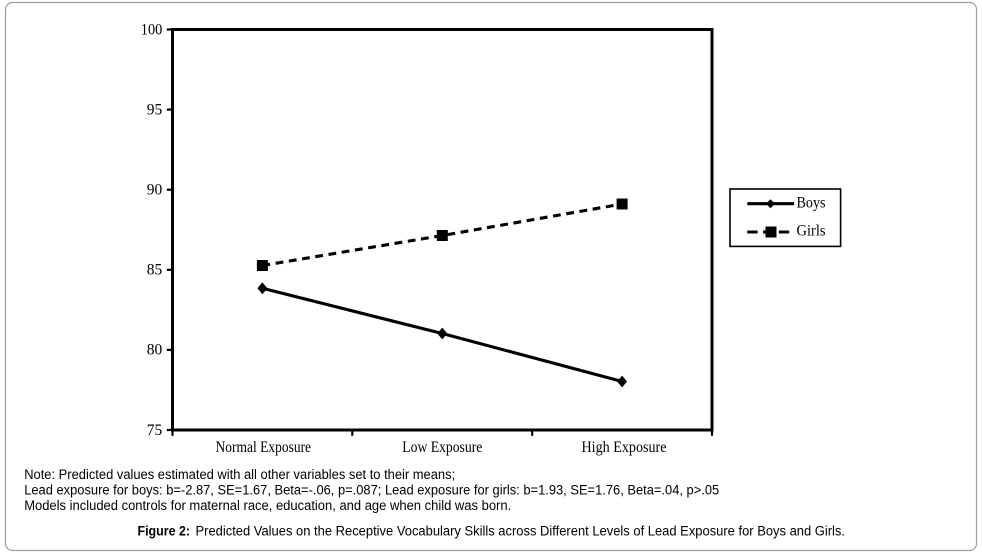  I want to click on svg-text: Girls, so click(811, 231).